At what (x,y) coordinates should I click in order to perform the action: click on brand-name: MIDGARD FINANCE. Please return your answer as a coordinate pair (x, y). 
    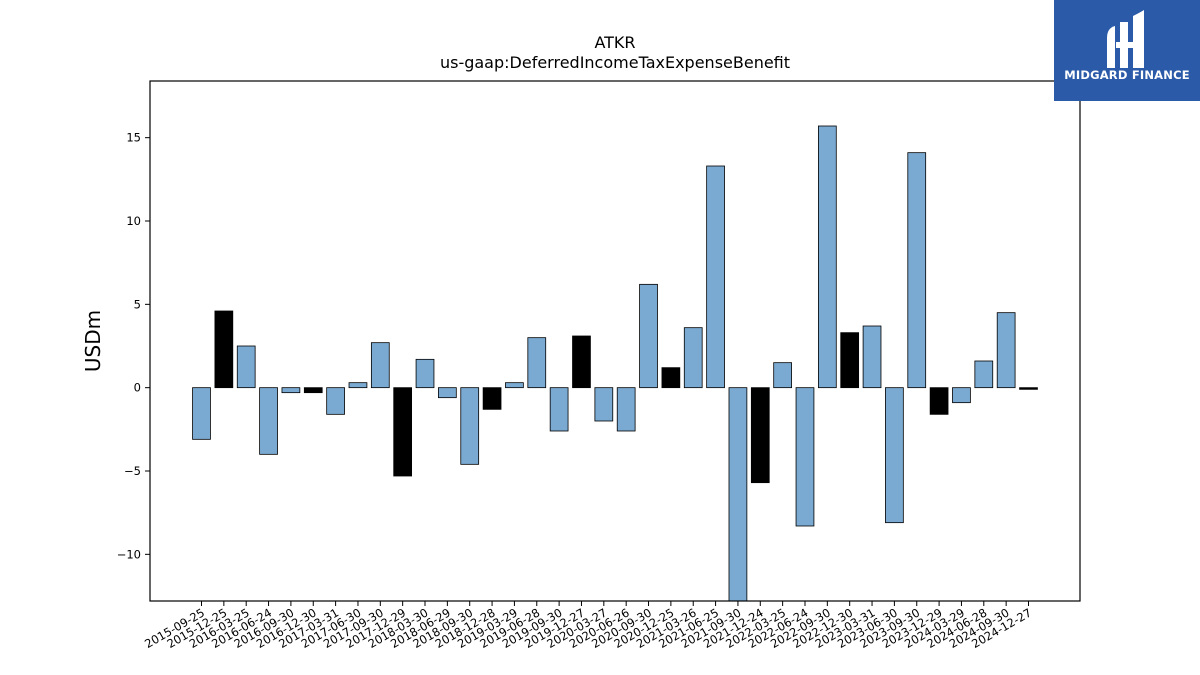
    Looking at the image, I should click on (1127, 75).